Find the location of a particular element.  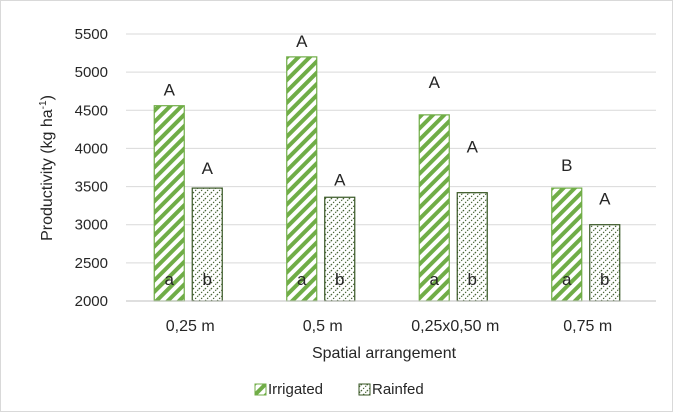

y-tick-label: 5500 is located at coordinates (91, 34).